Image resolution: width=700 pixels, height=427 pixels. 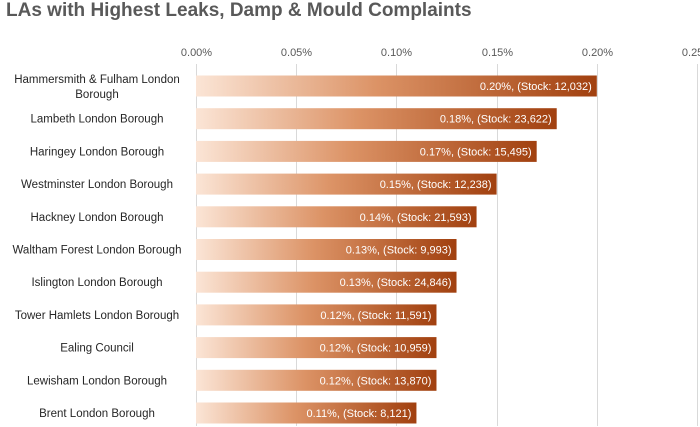 What do you see at coordinates (97, 185) in the screenshot?
I see `category-label: Westminster London Borough` at bounding box center [97, 185].